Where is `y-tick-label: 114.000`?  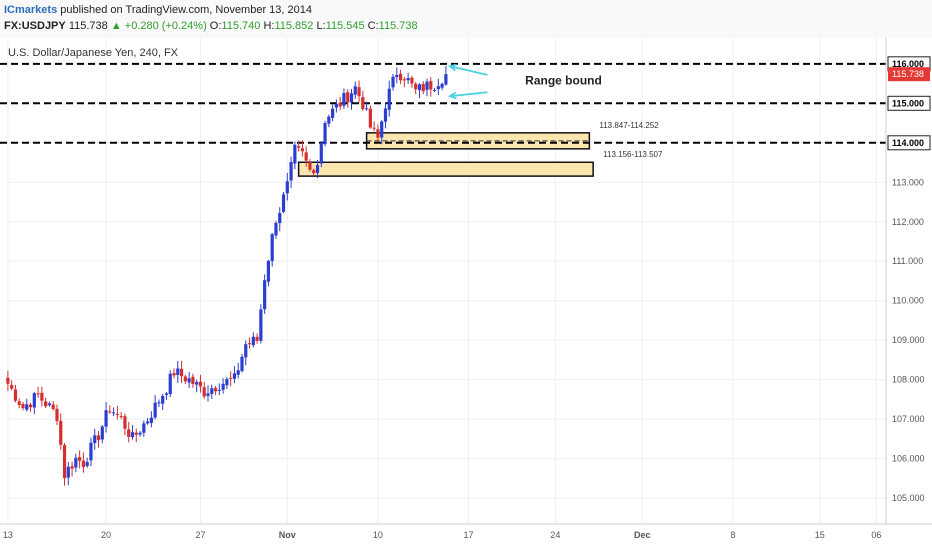
y-tick-label: 114.000 is located at coordinates (908, 143).